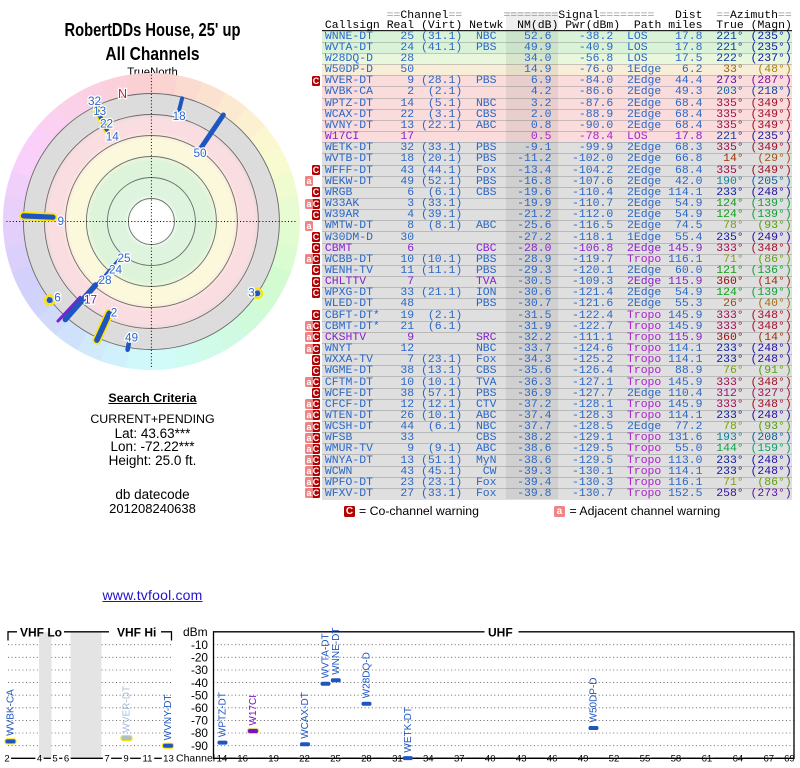 The height and width of the screenshot is (768, 800). What do you see at coordinates (122, 94) in the screenshot?
I see `svg-text: N` at bounding box center [122, 94].